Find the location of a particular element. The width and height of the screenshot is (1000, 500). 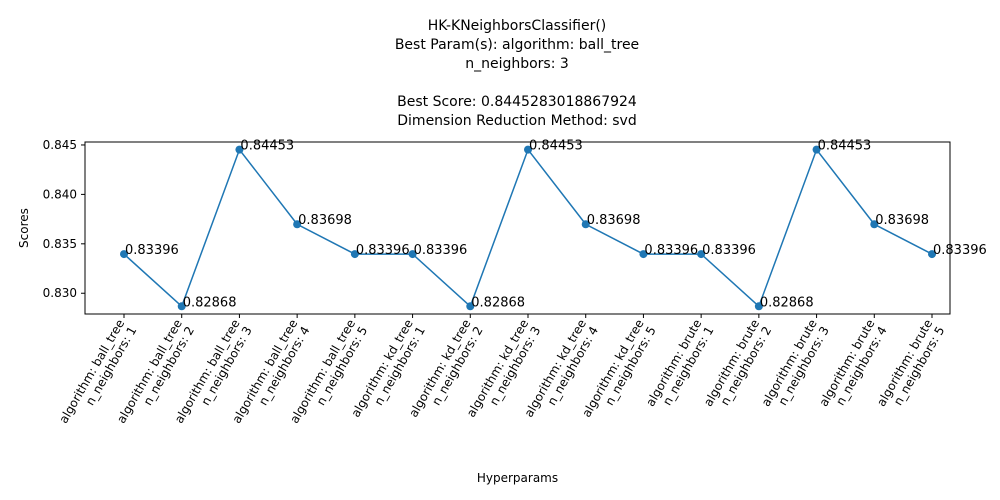

chart-title-line: Dimension Reduction Method: svd is located at coordinates (516, 121).